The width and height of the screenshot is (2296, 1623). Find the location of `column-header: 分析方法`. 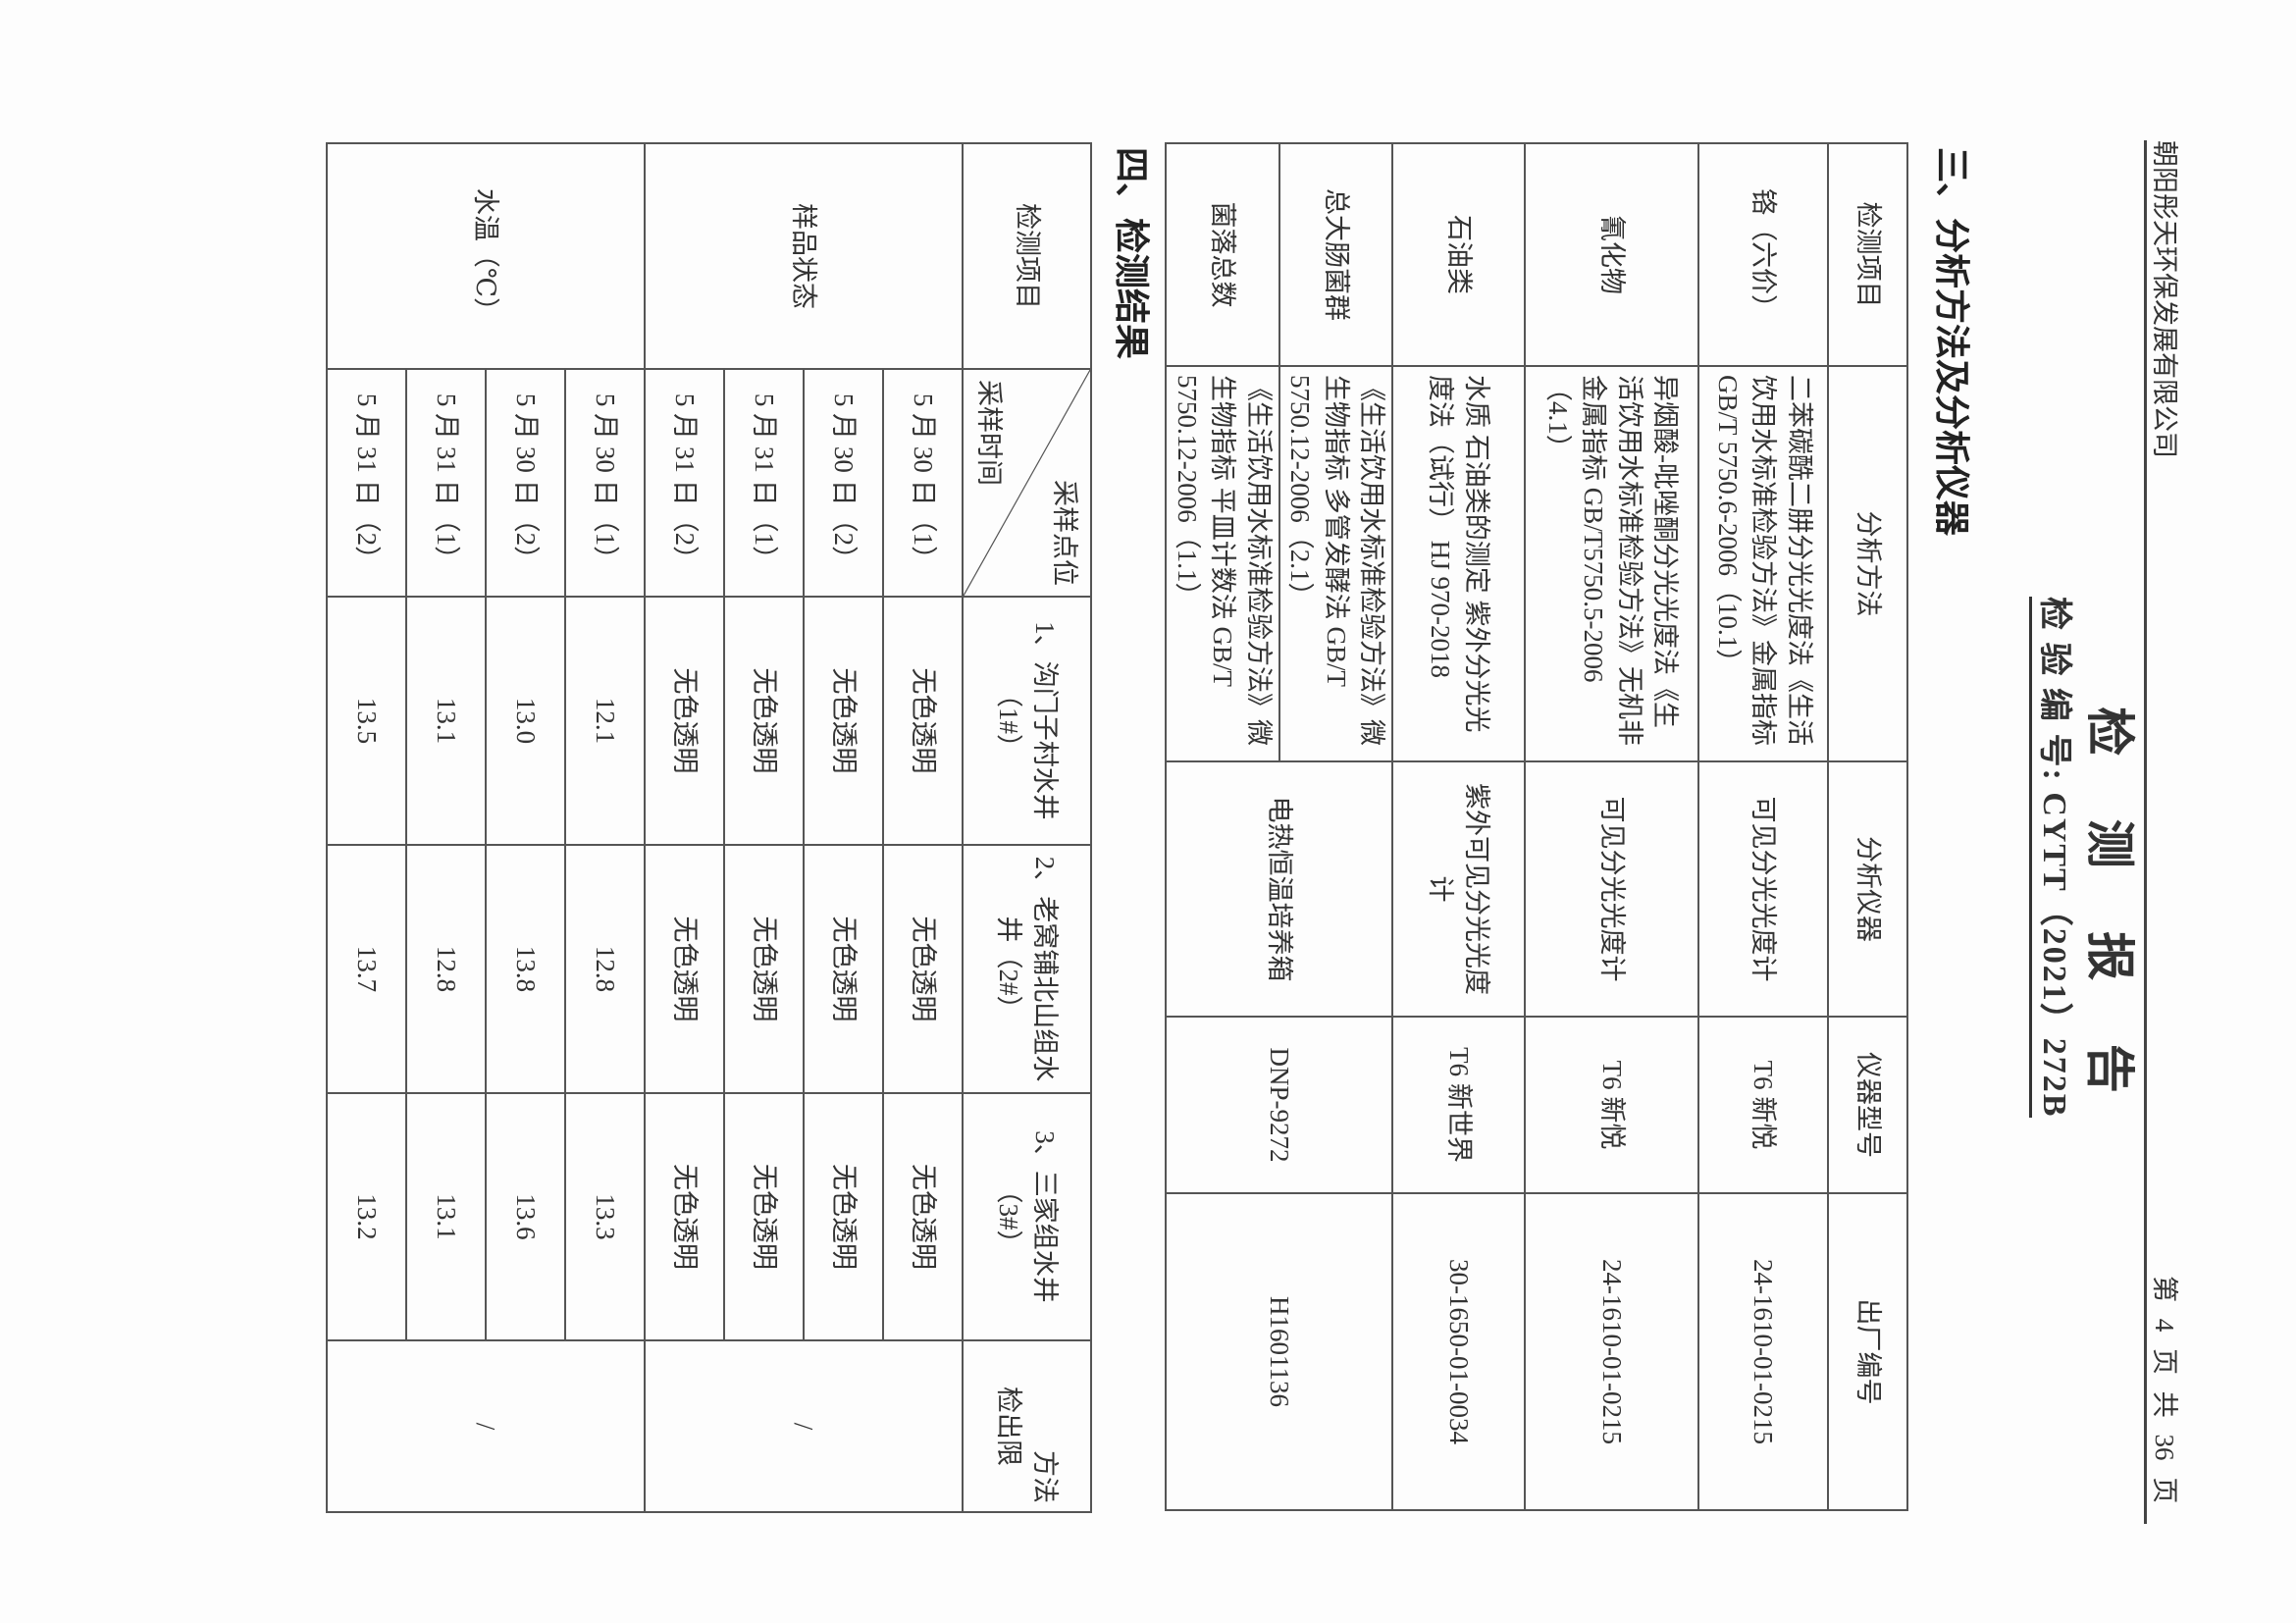

column-header: 分析方法 is located at coordinates (1867, 563).